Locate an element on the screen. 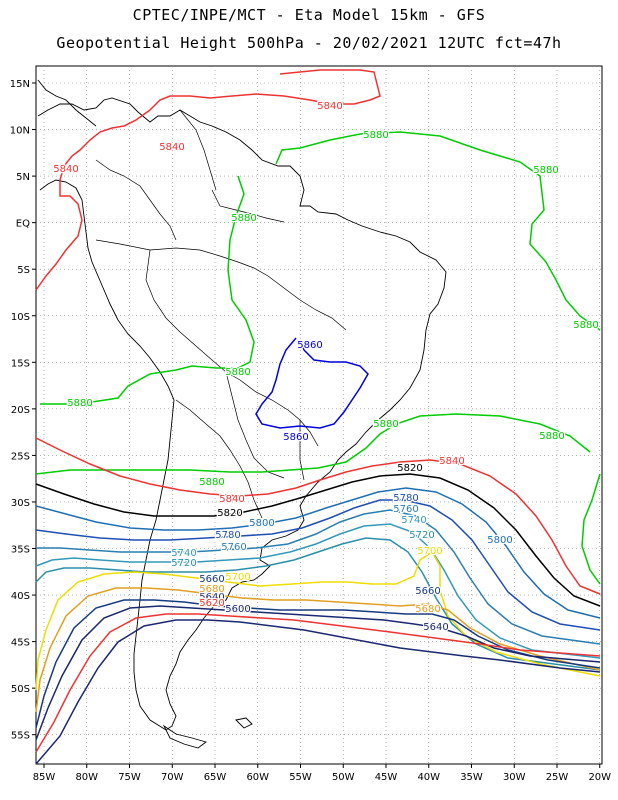 The width and height of the screenshot is (618, 800). longitude-label: 25W is located at coordinates (557, 777).